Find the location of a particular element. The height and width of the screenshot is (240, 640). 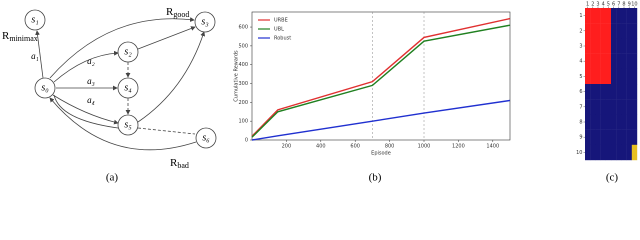

caption: (c) is located at coordinates (612, 178).